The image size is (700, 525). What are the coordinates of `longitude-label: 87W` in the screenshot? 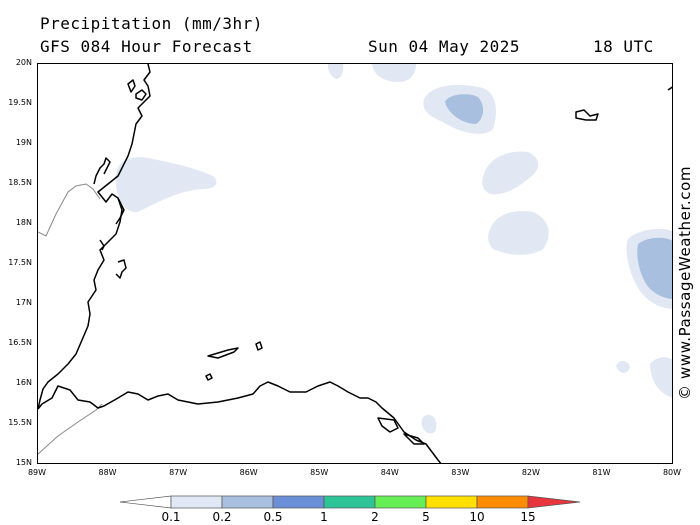 It's located at (178, 472).